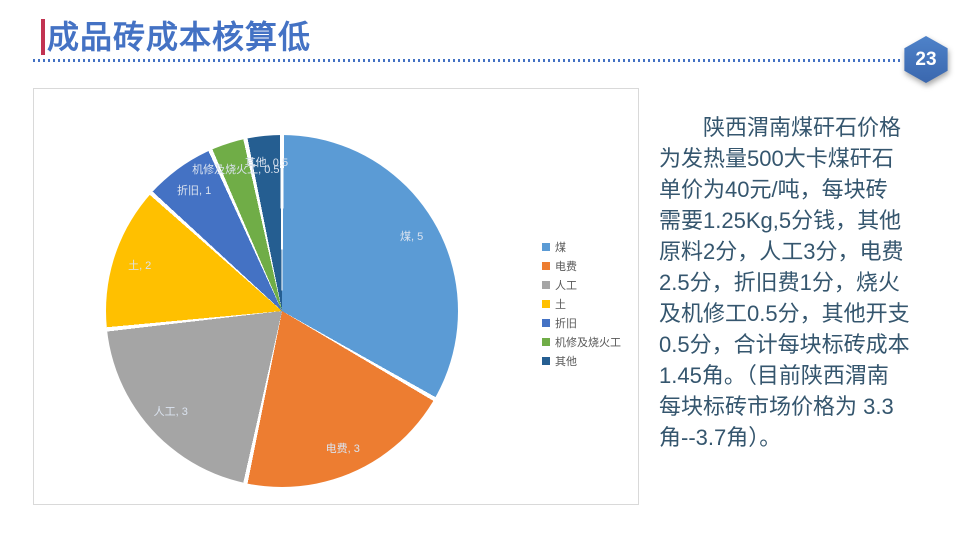 The image size is (960, 540). I want to click on legend-item: 其他, so click(581, 360).